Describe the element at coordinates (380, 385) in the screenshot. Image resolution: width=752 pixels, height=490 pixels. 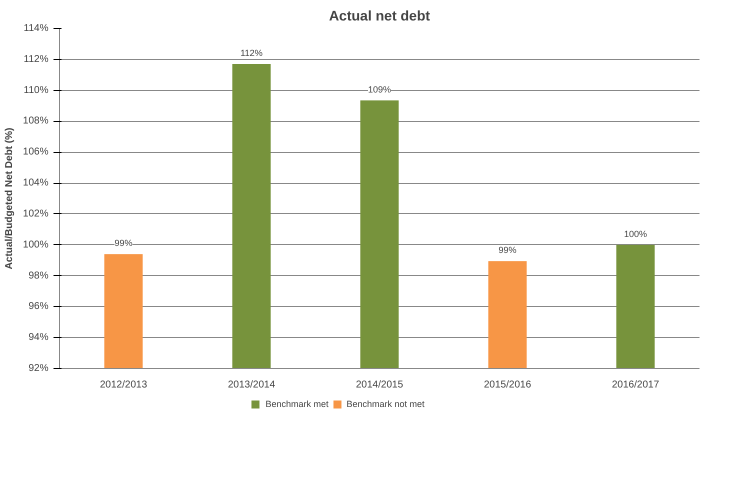
I see `x-tick-label: 2014/2015` at that location.